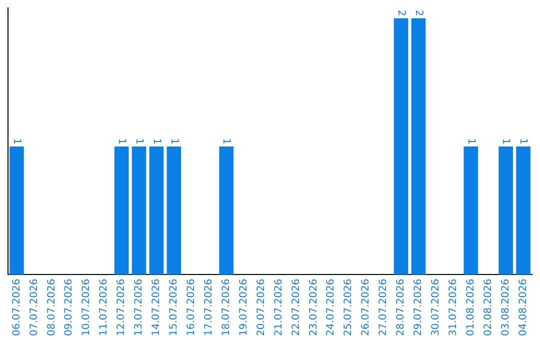  I want to click on x-tick-label: 26.07.2026, so click(366, 307).